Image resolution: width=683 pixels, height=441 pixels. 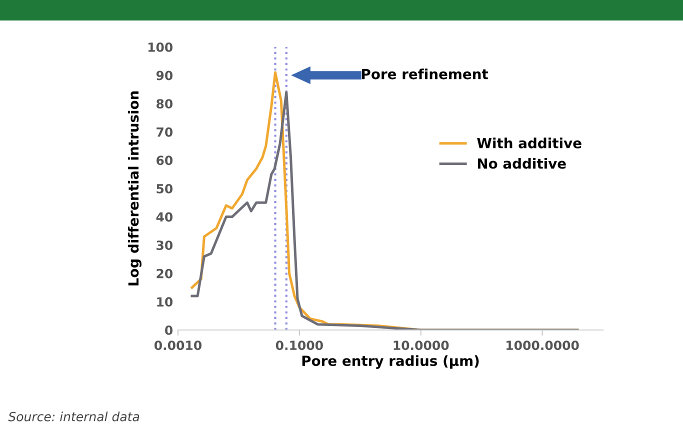 What do you see at coordinates (74, 417) in the screenshot?
I see `source-note: Source: internal data` at bounding box center [74, 417].